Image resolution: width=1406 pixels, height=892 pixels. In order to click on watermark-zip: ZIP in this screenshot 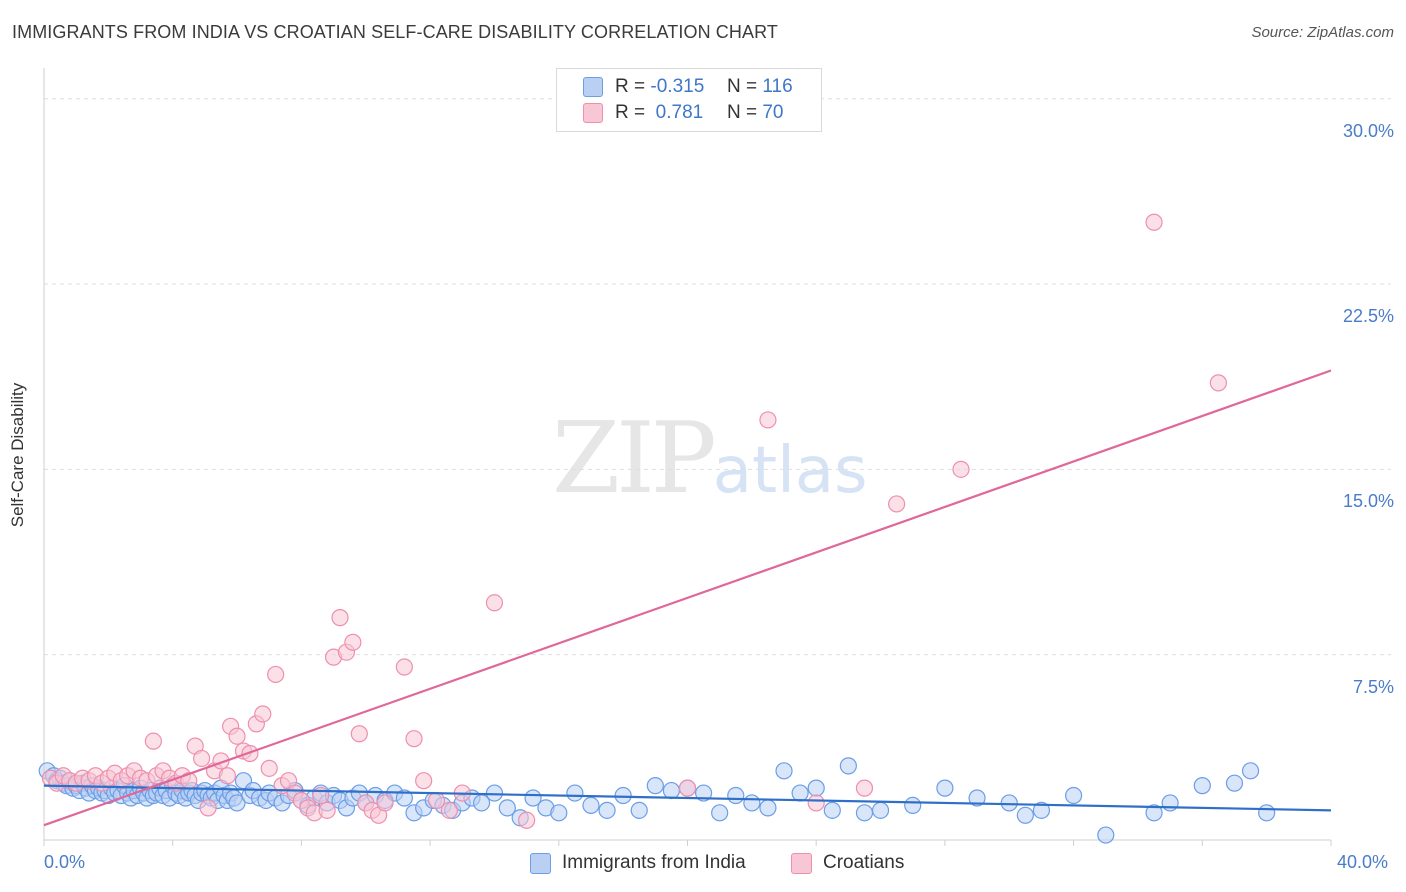, I will do `click(634, 459)`.